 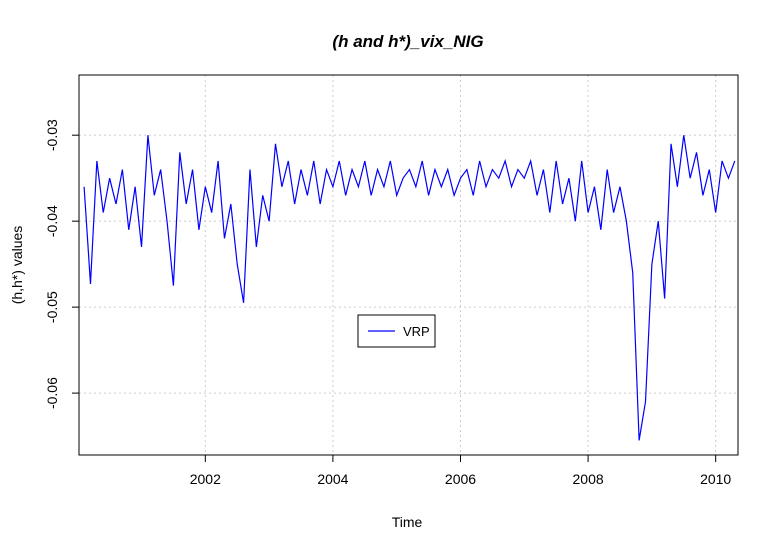 What do you see at coordinates (407, 41) in the screenshot?
I see `chart-title: (h and h*)_vix_NIG` at bounding box center [407, 41].